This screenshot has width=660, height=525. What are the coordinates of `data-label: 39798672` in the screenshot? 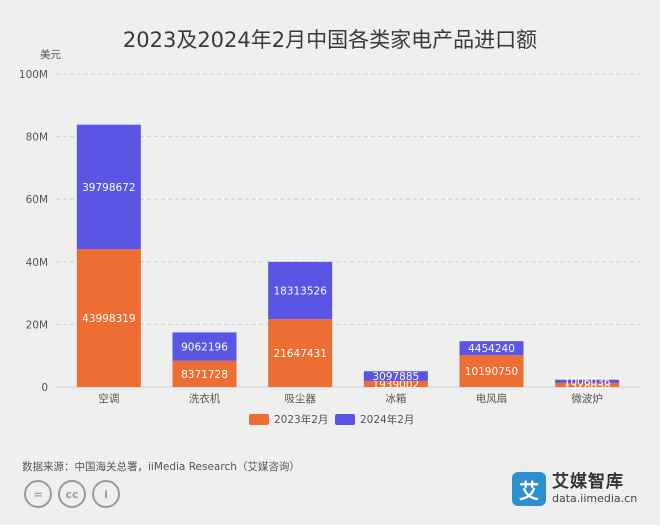 It's located at (108, 188).